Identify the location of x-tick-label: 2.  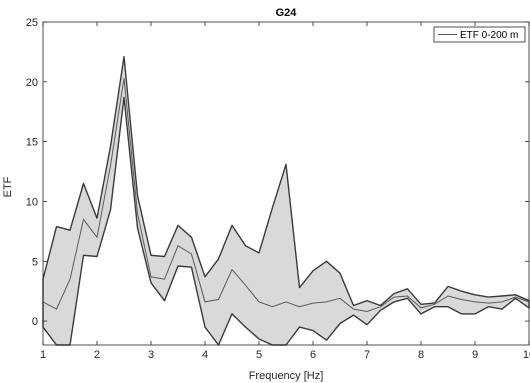
(97, 355).